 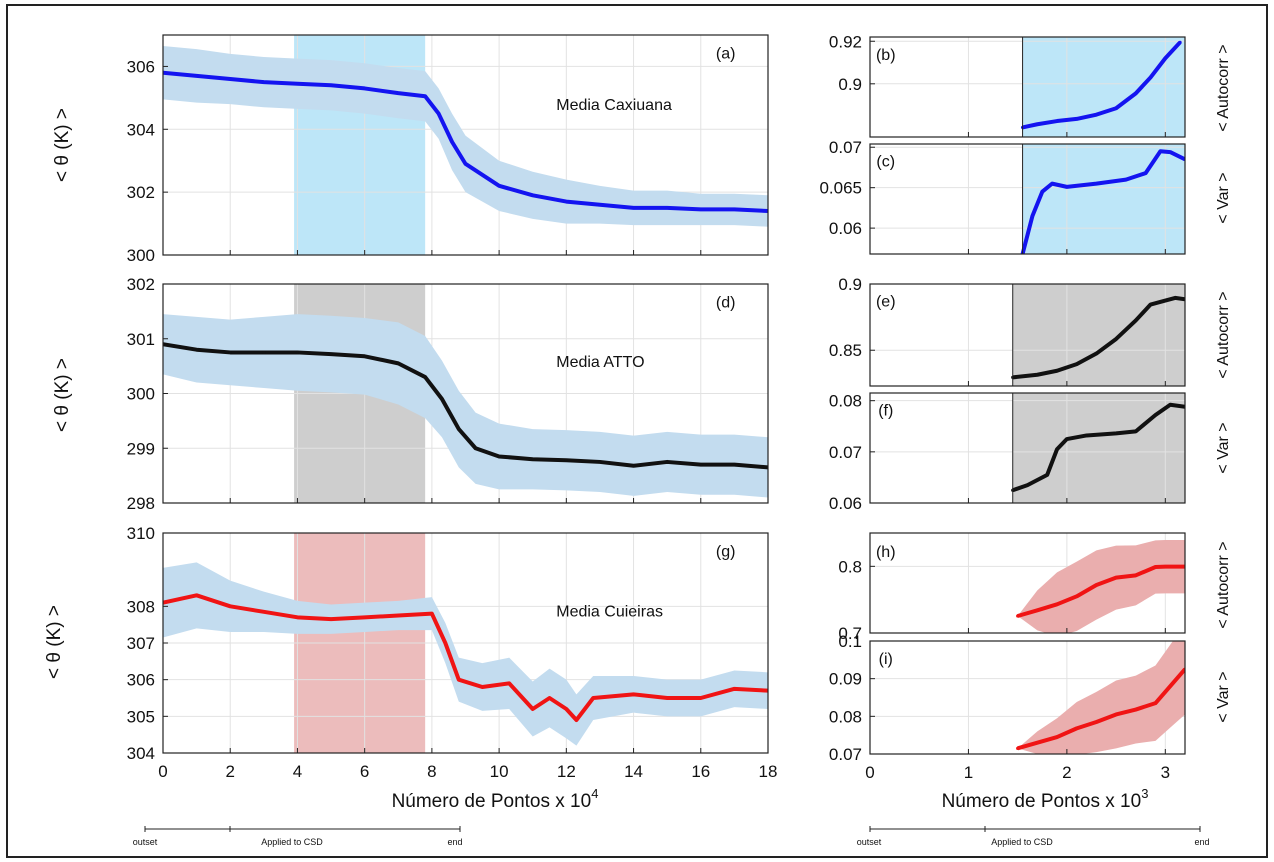 I want to click on y-tick-label-e: 0.9, so click(x=850, y=284).